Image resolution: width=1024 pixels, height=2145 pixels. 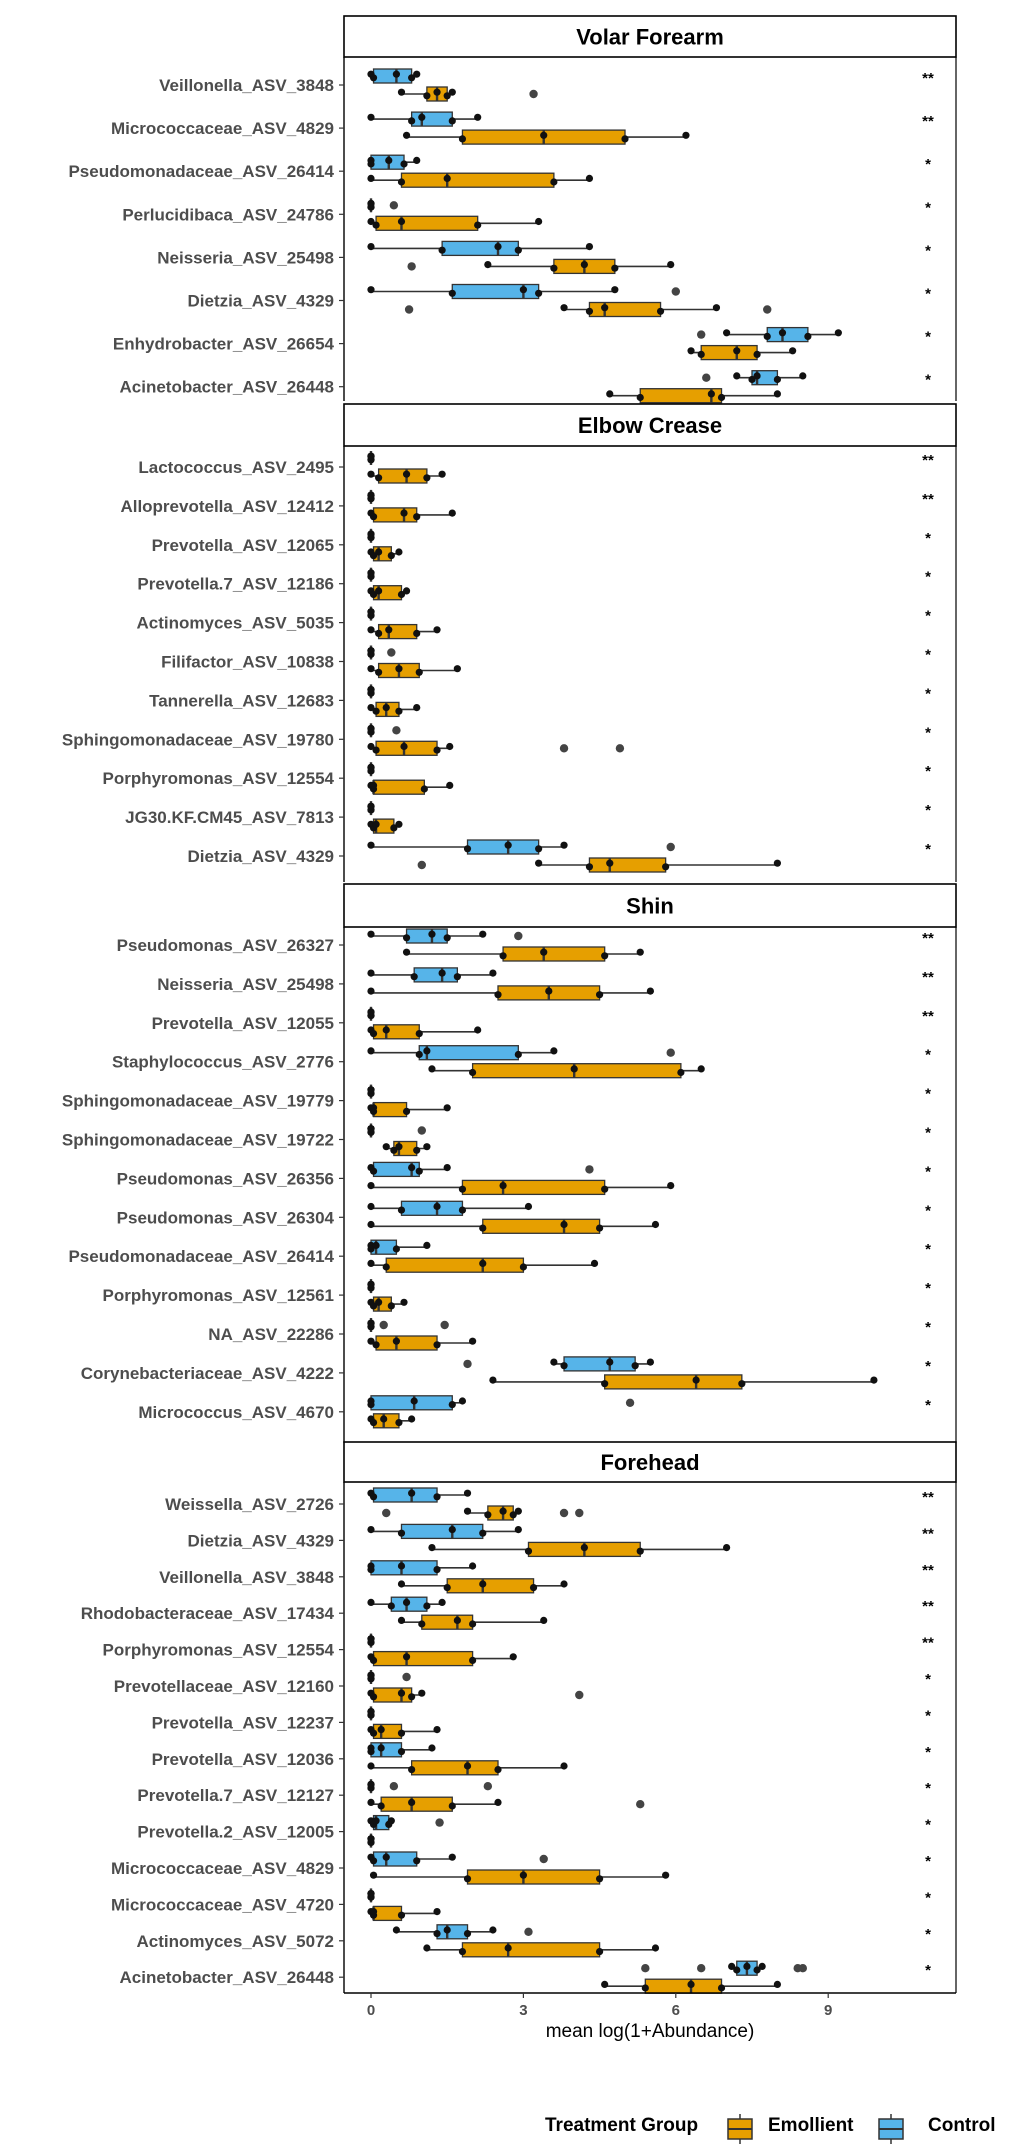 What do you see at coordinates (249, 1504) in the screenshot?
I see `taxon-label: Weissella_ASV_2726` at bounding box center [249, 1504].